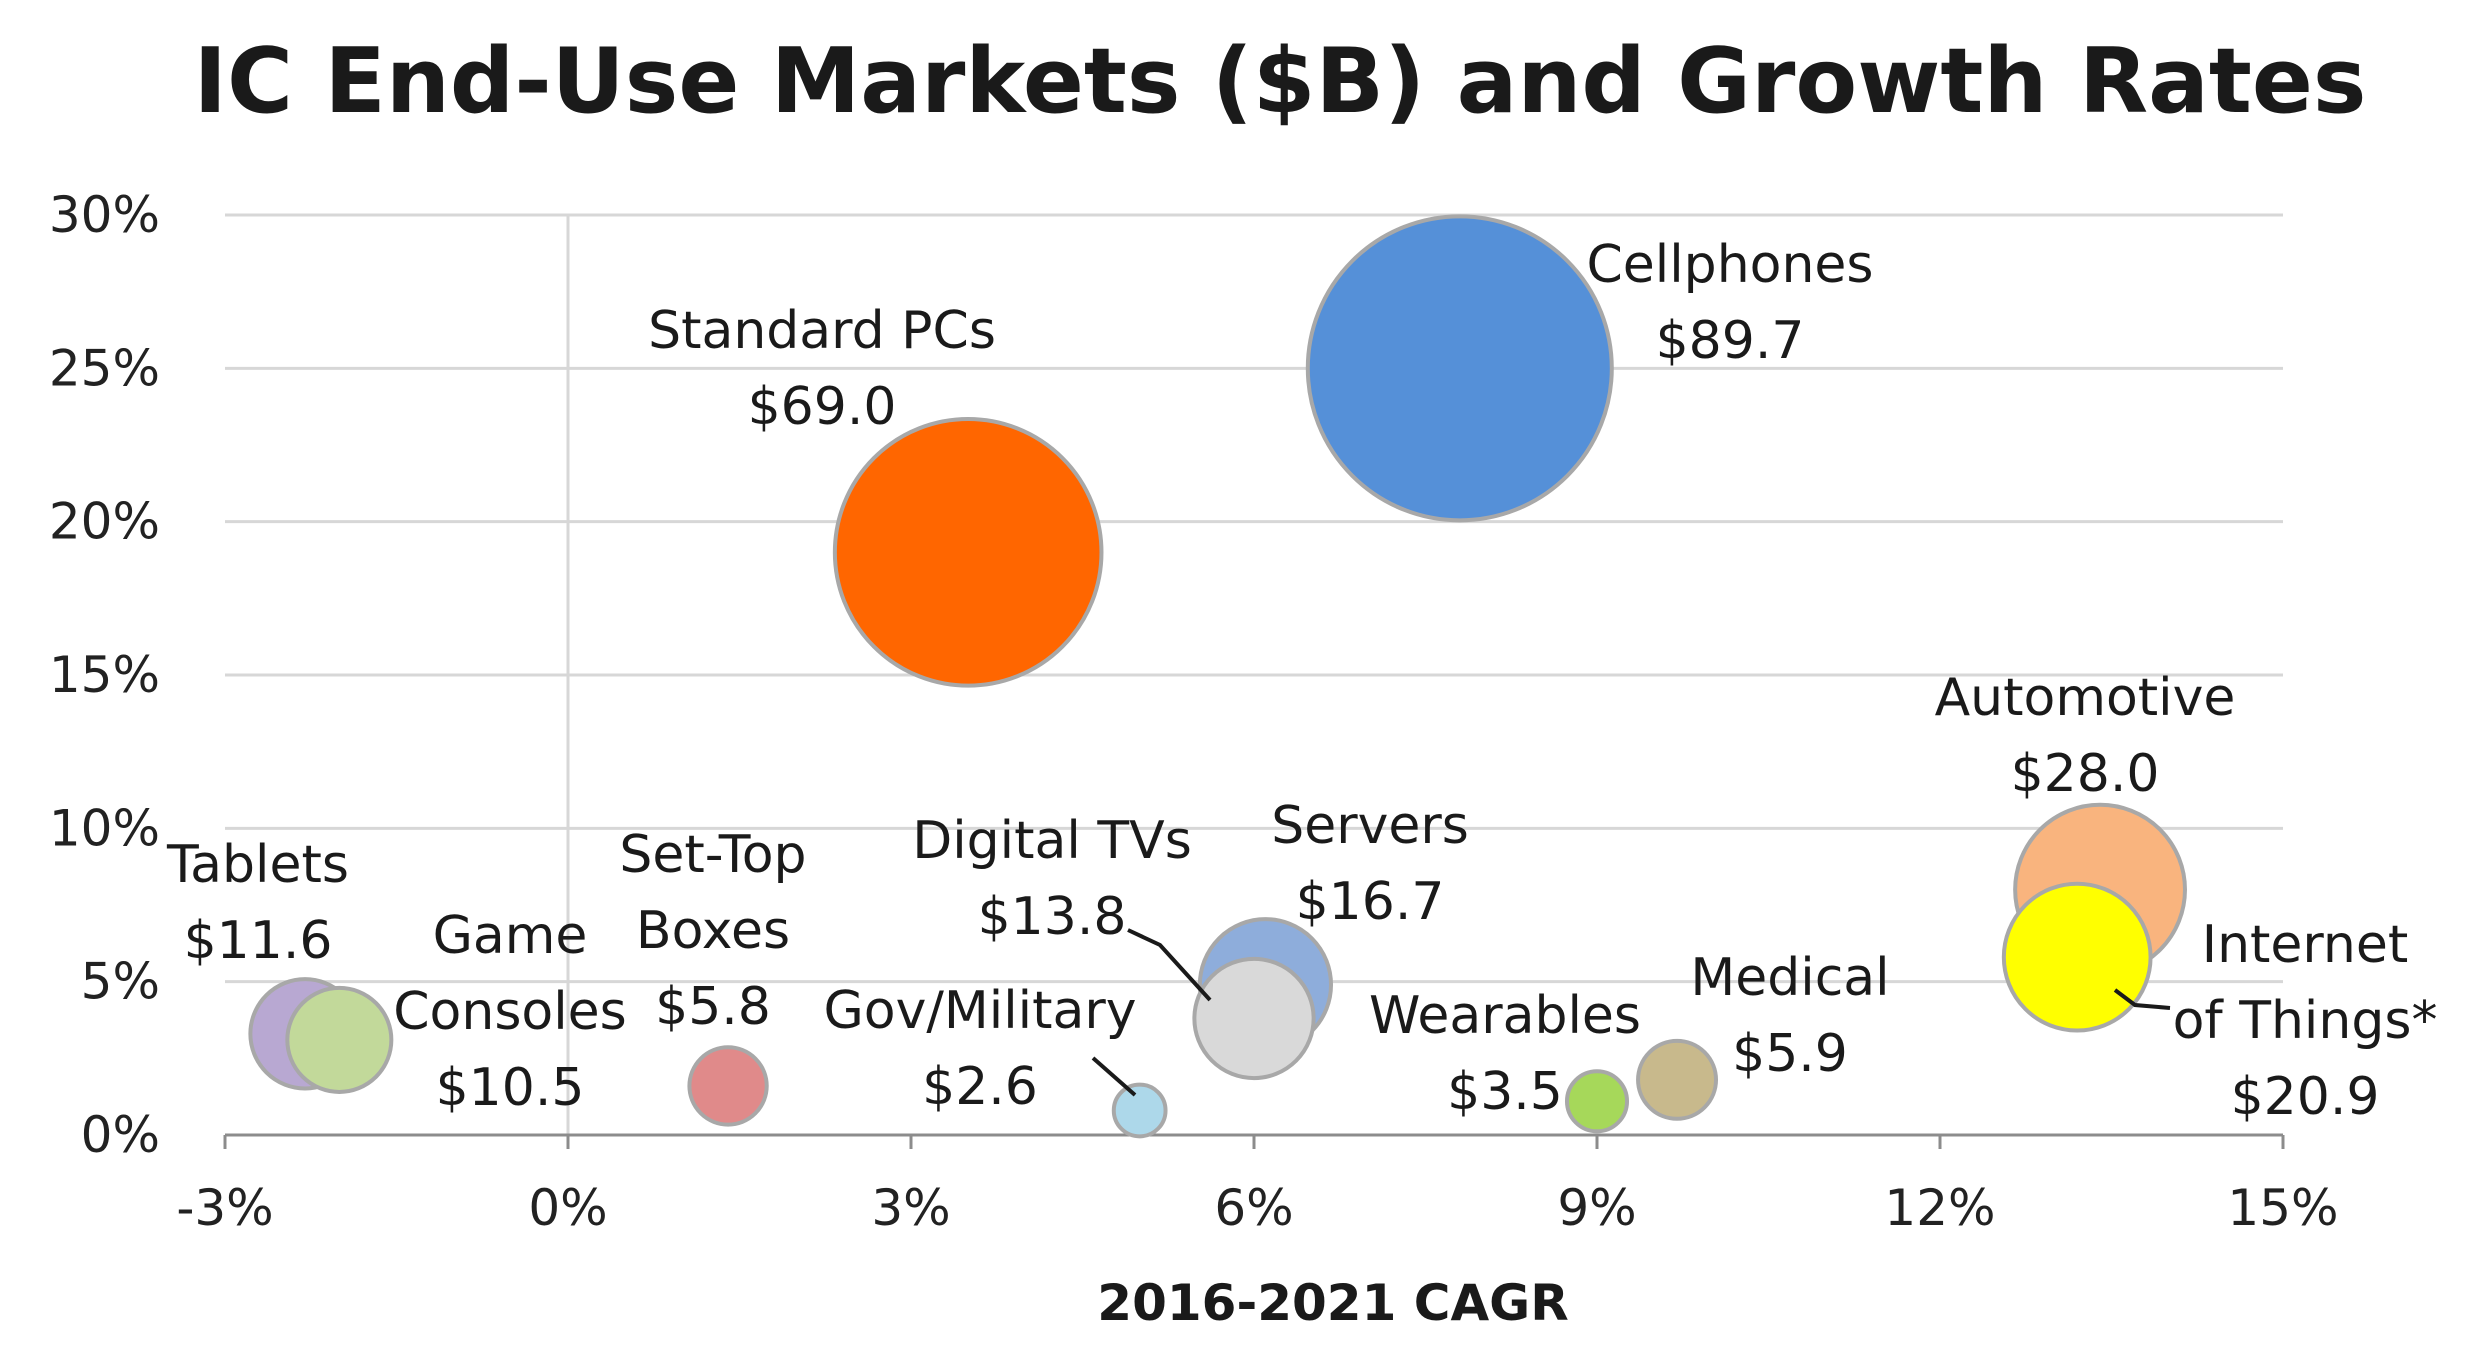 The image size is (2471, 1348). What do you see at coordinates (2077, 957) in the screenshot?
I see `bubble-internet-of-things` at bounding box center [2077, 957].